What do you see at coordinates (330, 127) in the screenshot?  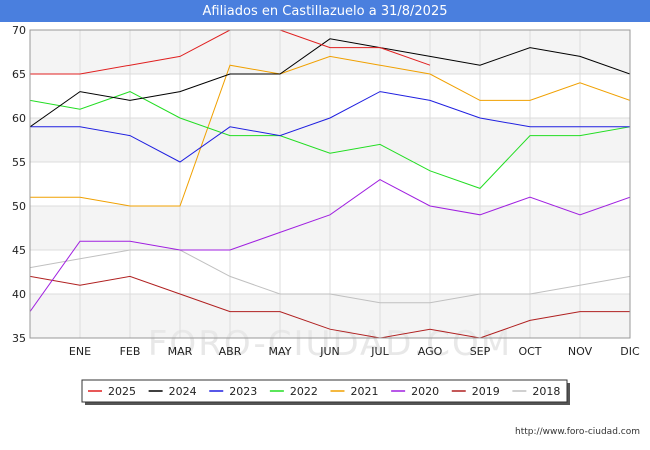 I see `series-line-2023` at bounding box center [330, 127].